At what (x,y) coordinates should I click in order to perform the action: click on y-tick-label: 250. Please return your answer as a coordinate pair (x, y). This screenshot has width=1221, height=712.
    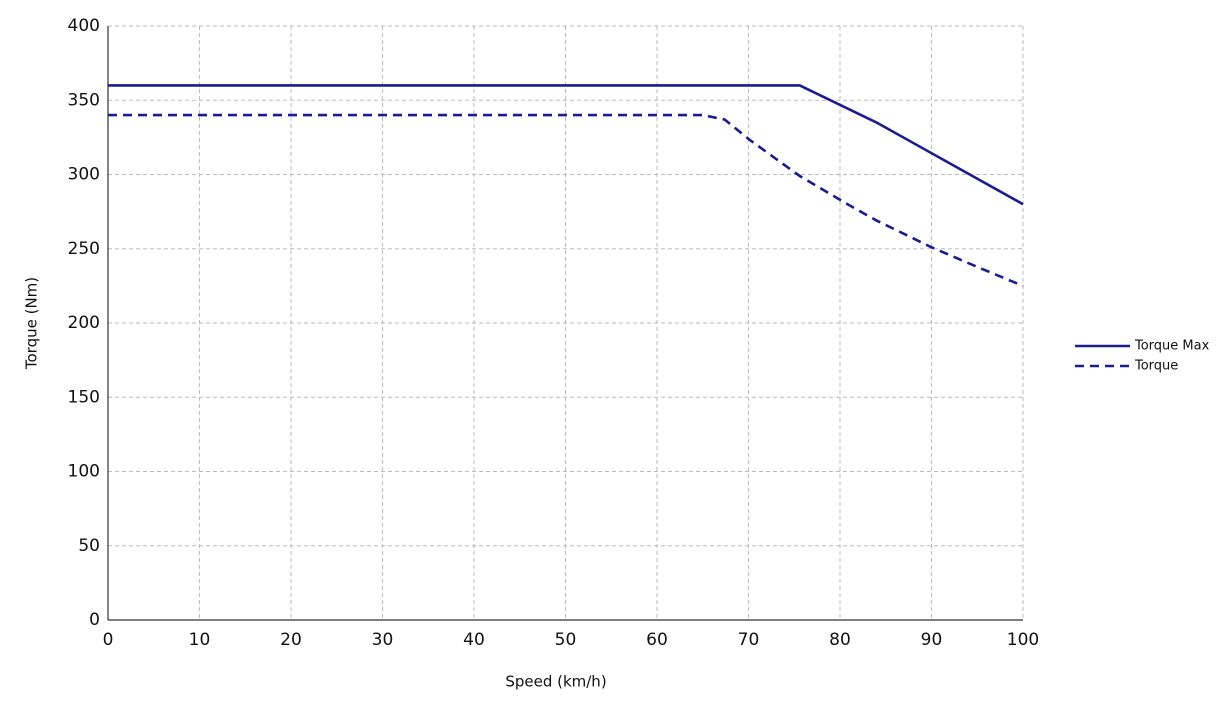
    Looking at the image, I should click on (84, 249).